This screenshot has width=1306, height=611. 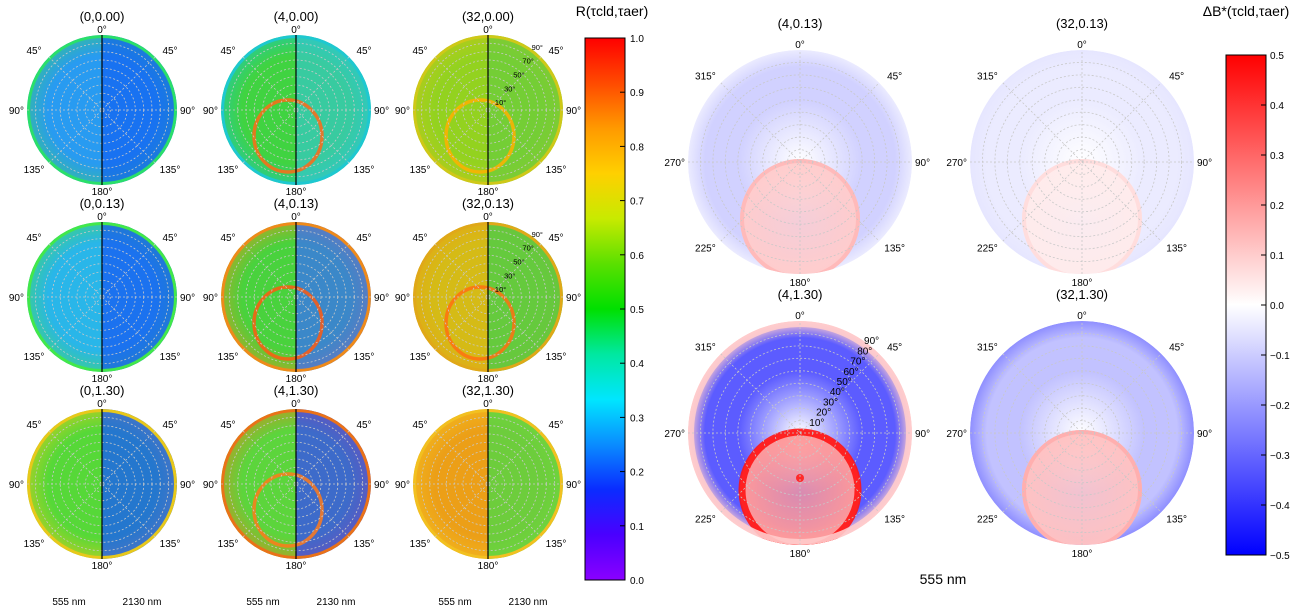 What do you see at coordinates (605, 309) in the screenshot?
I see `colorbar-gradient` at bounding box center [605, 309].